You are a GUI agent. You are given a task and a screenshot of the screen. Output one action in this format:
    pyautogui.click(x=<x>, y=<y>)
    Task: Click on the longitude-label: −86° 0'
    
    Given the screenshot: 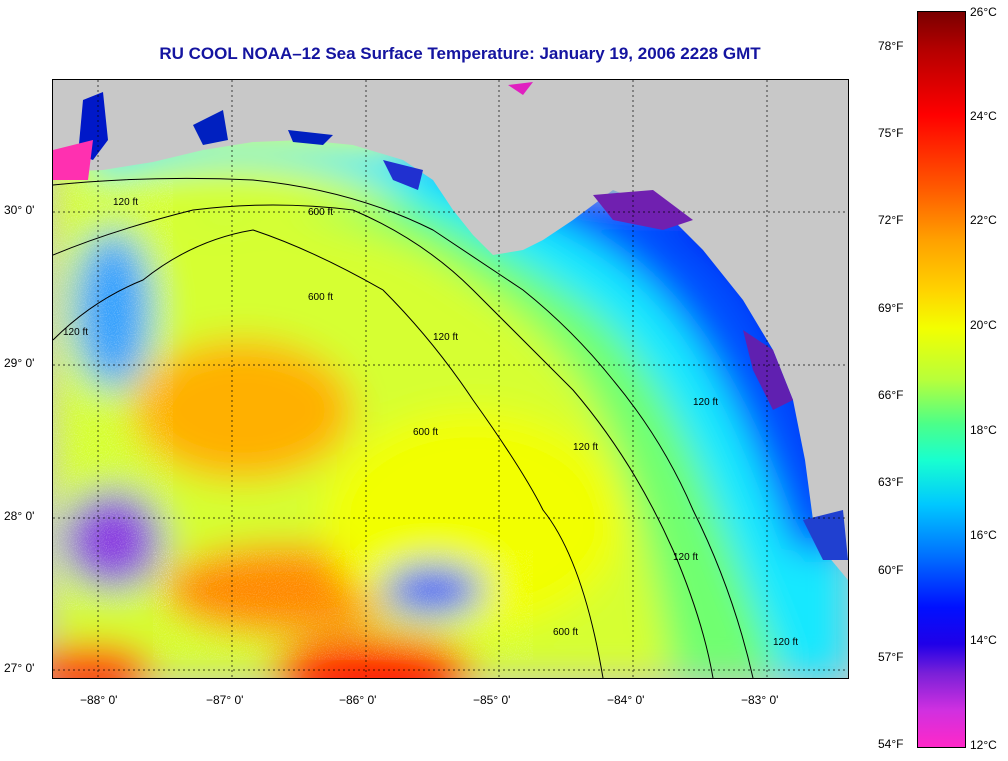 What is the action you would take?
    pyautogui.click(x=358, y=700)
    